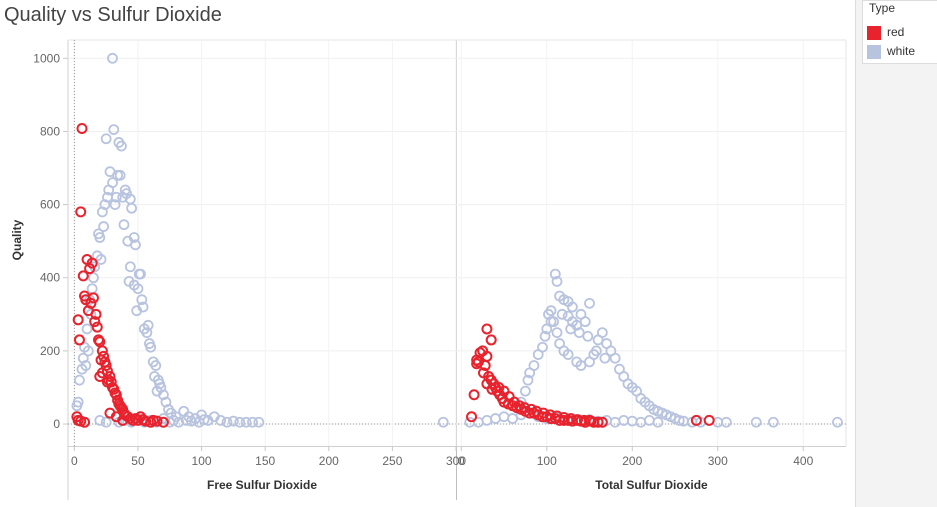  I want to click on x-tick-label: 150, so click(265, 461).